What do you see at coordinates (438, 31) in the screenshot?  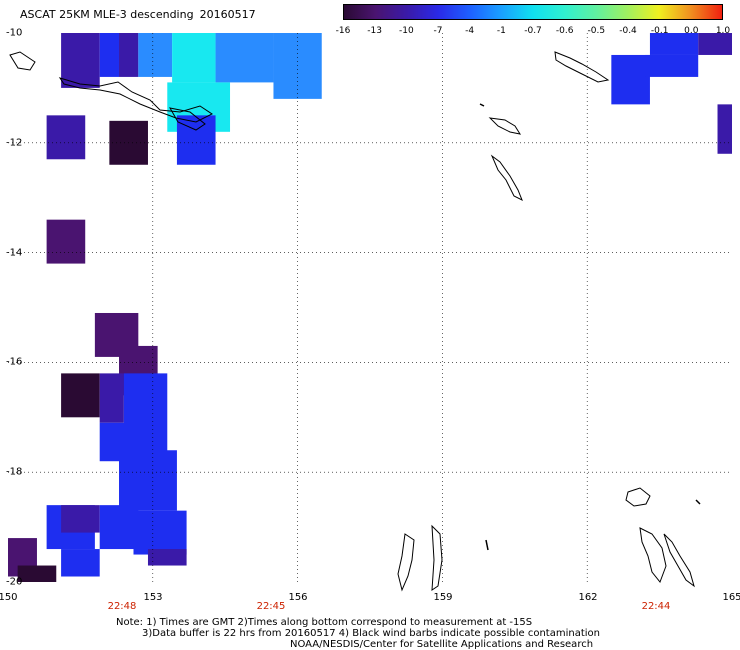 I see `colorbar-tick-label: -7` at bounding box center [438, 31].